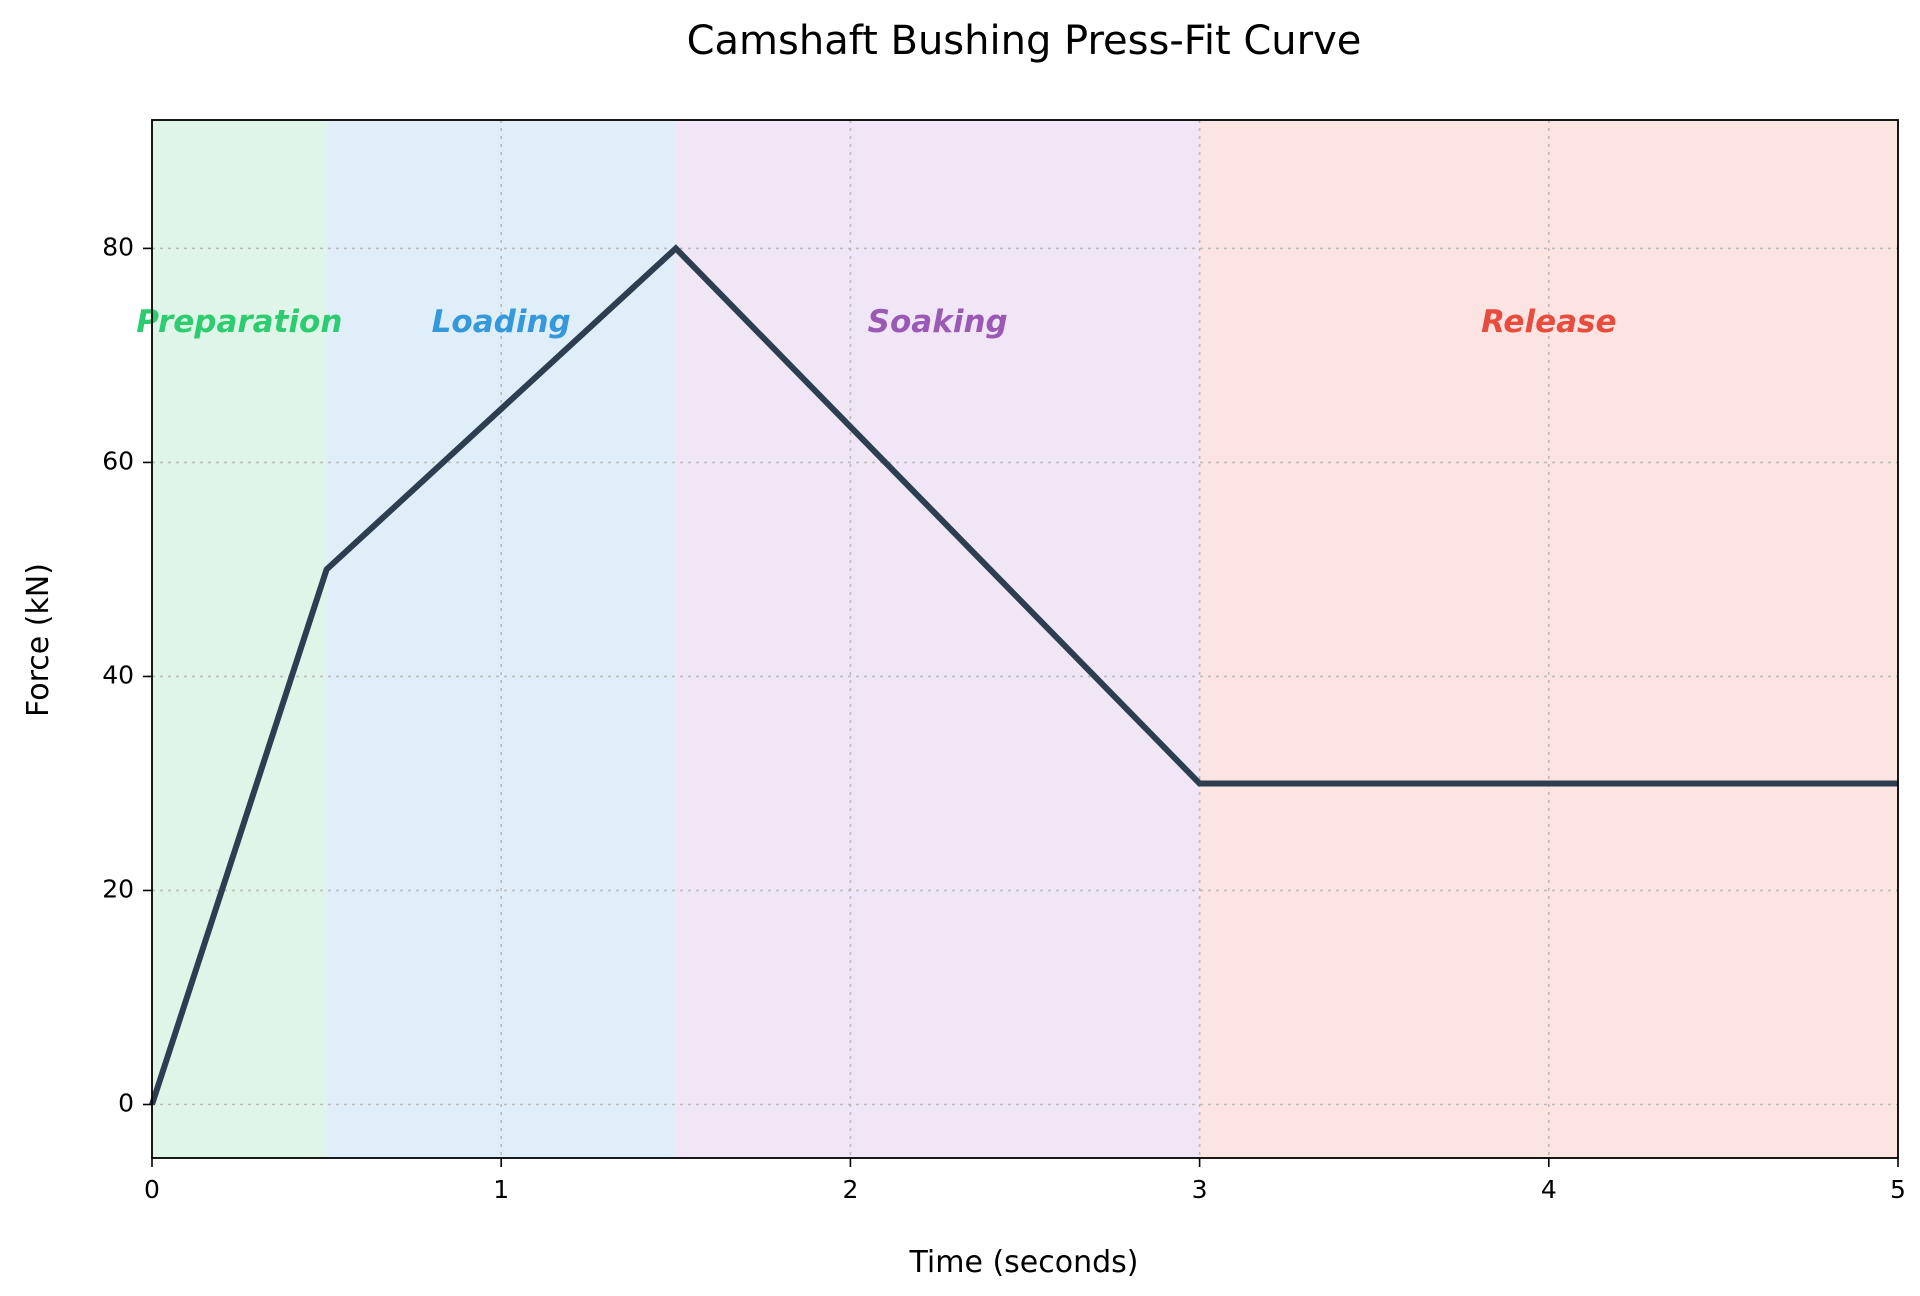  I want to click on x-tick-label: 3, so click(1200, 1189).